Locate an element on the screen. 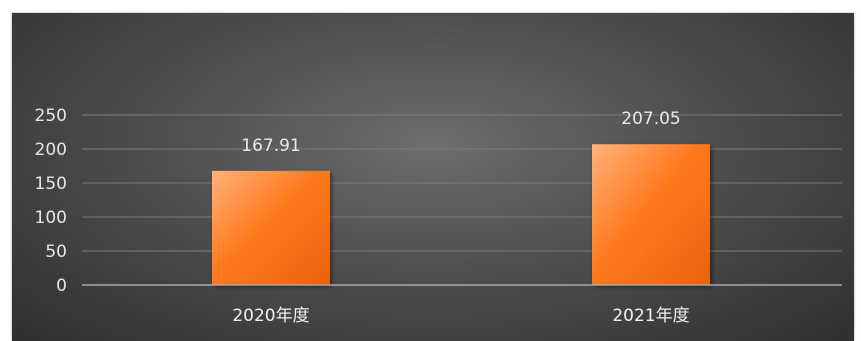  y-tick-label: 0 is located at coordinates (61, 286).